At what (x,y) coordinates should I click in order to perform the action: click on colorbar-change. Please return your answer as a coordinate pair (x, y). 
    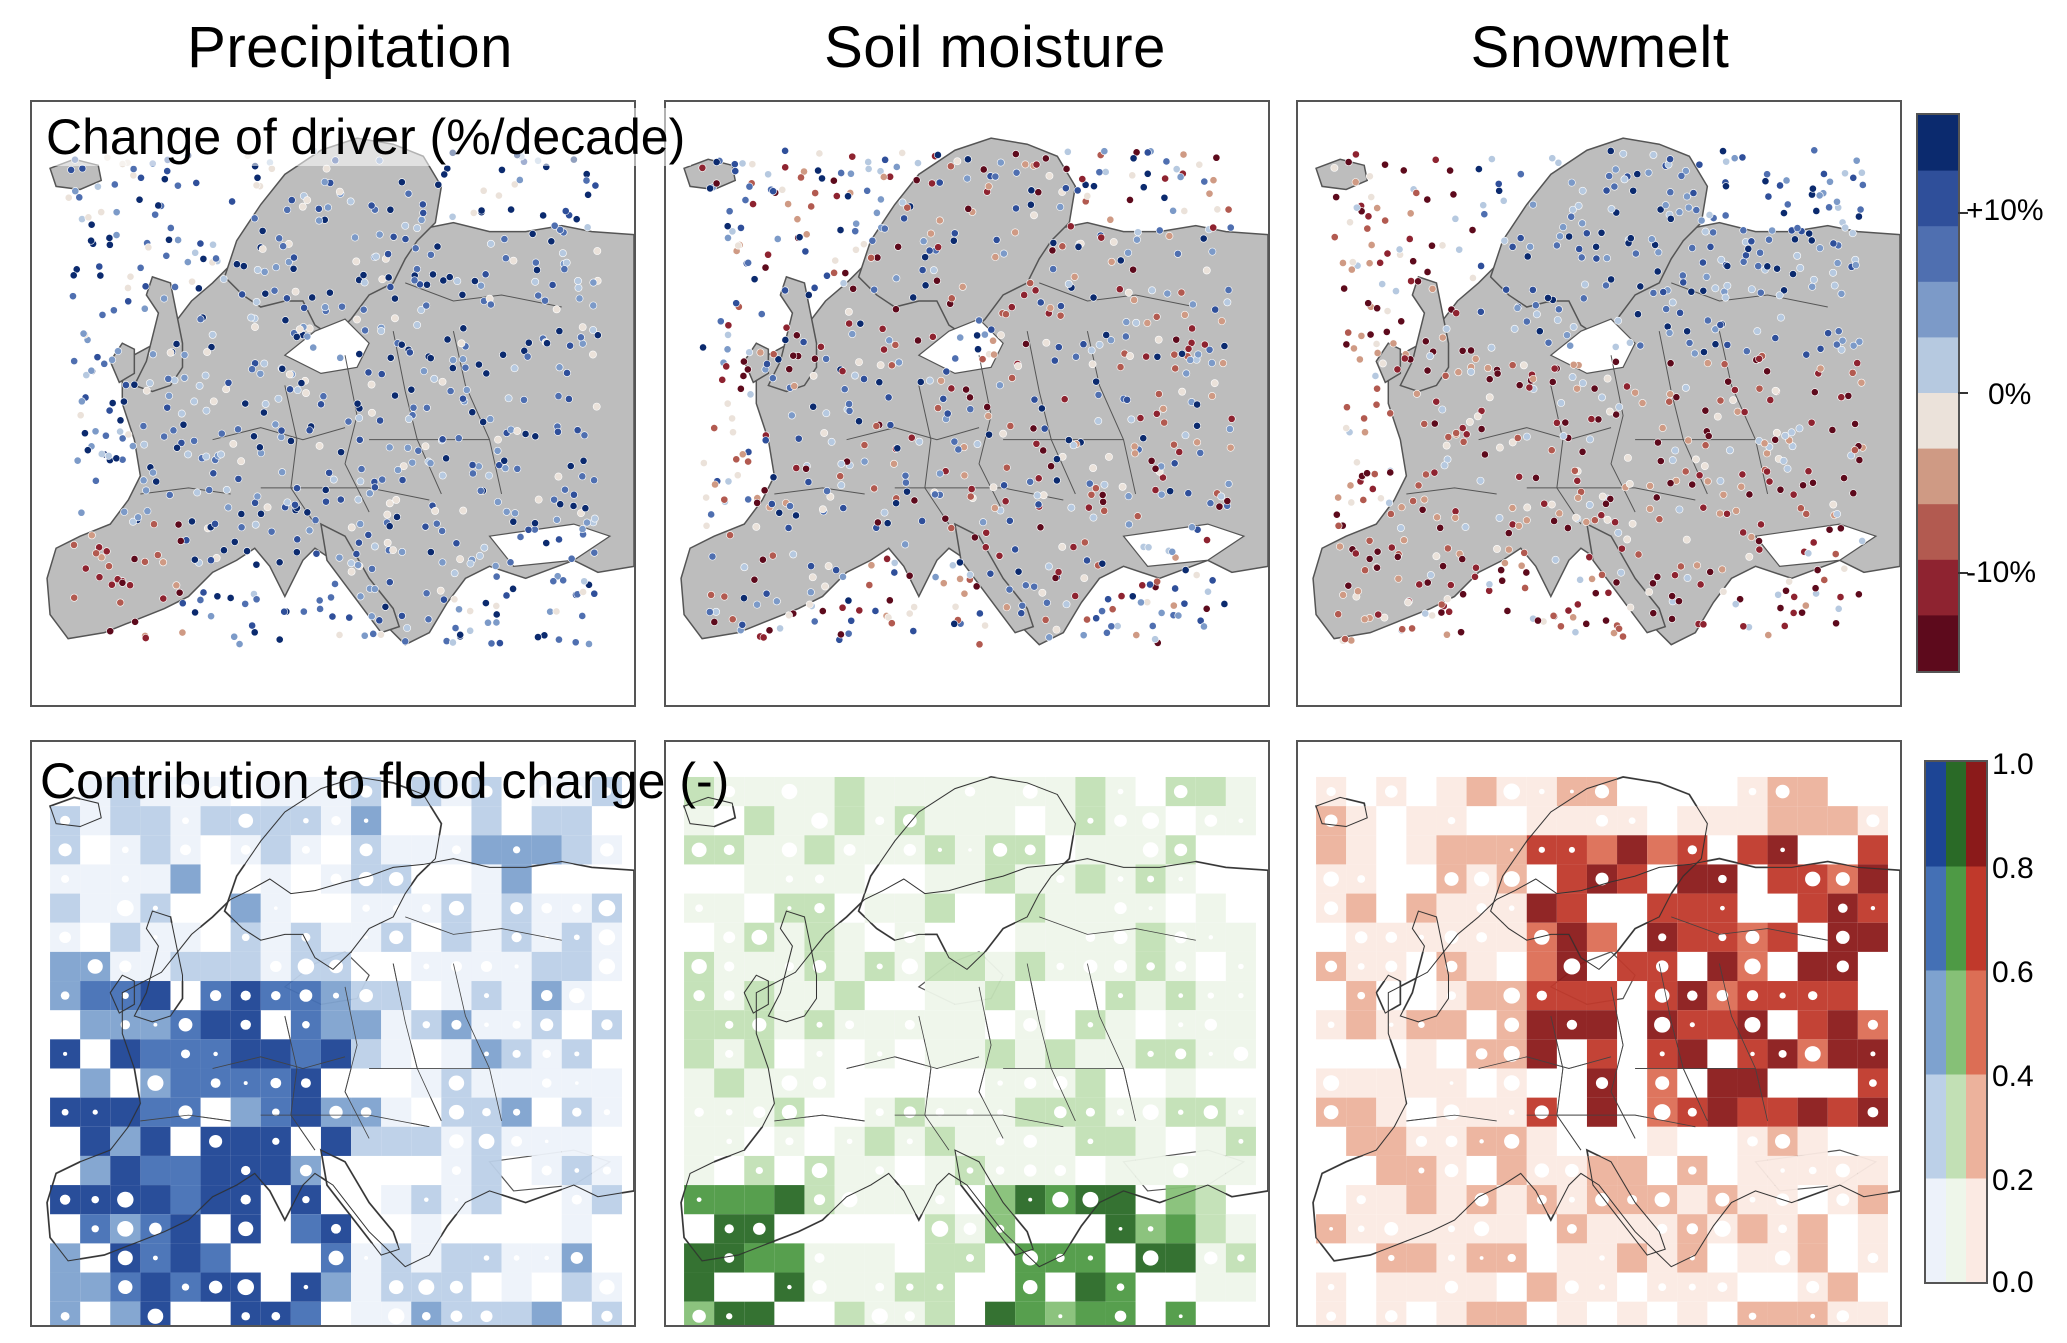
    Looking at the image, I should click on (1938, 393).